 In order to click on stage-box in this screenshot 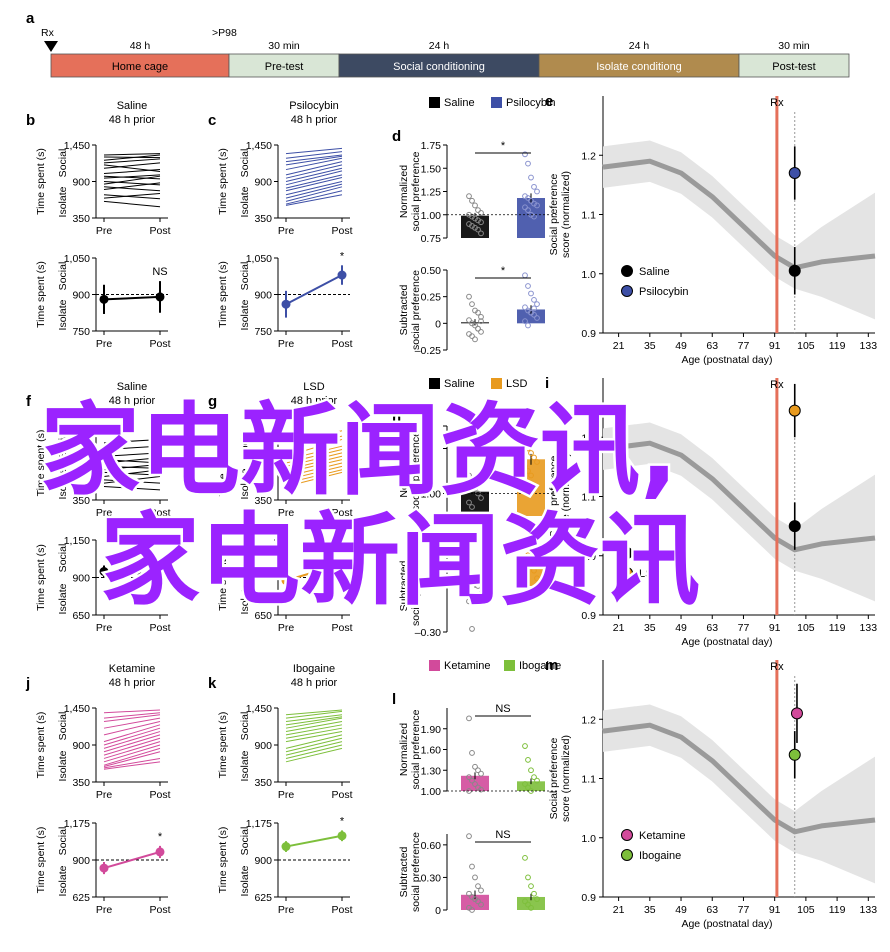, I will do `click(794, 65)`.